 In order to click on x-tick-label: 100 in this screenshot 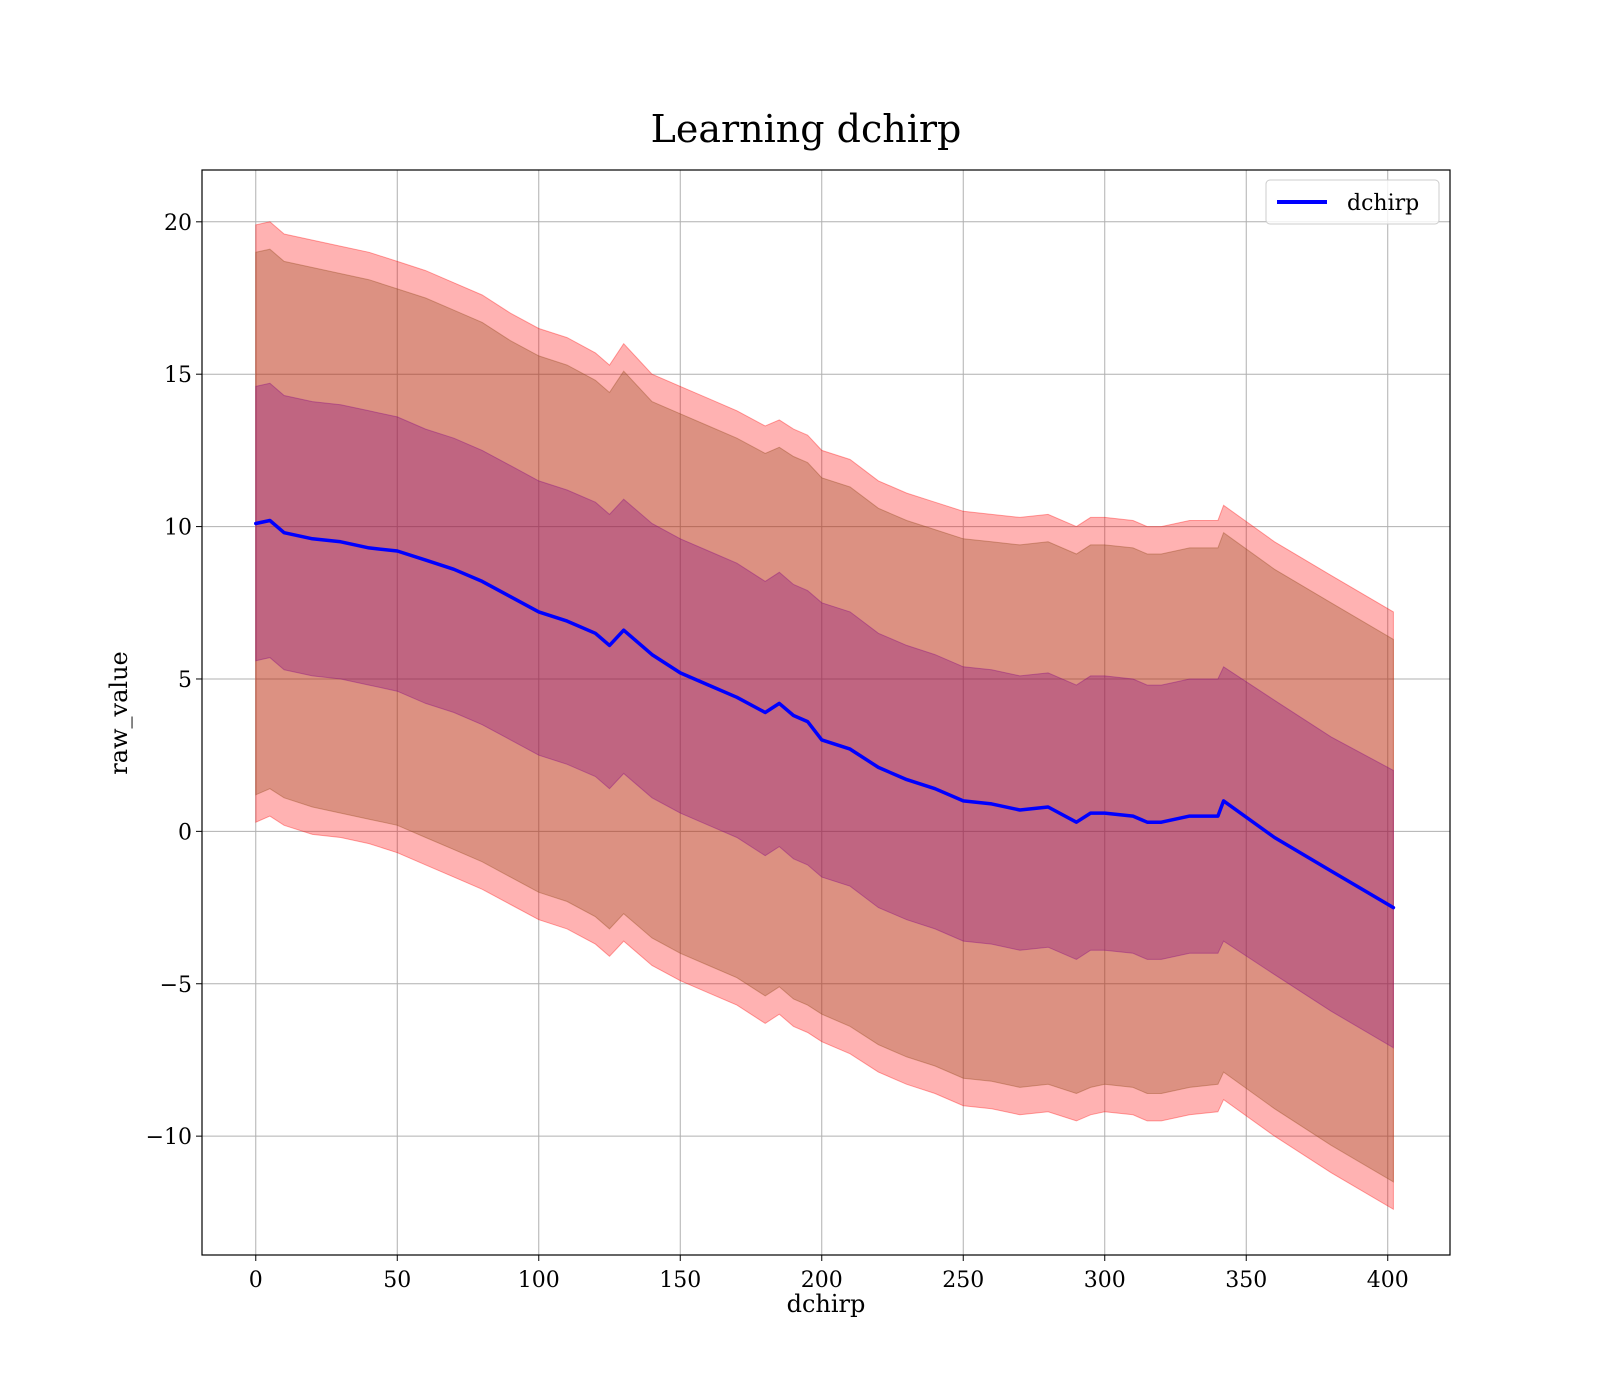, I will do `click(539, 1280)`.